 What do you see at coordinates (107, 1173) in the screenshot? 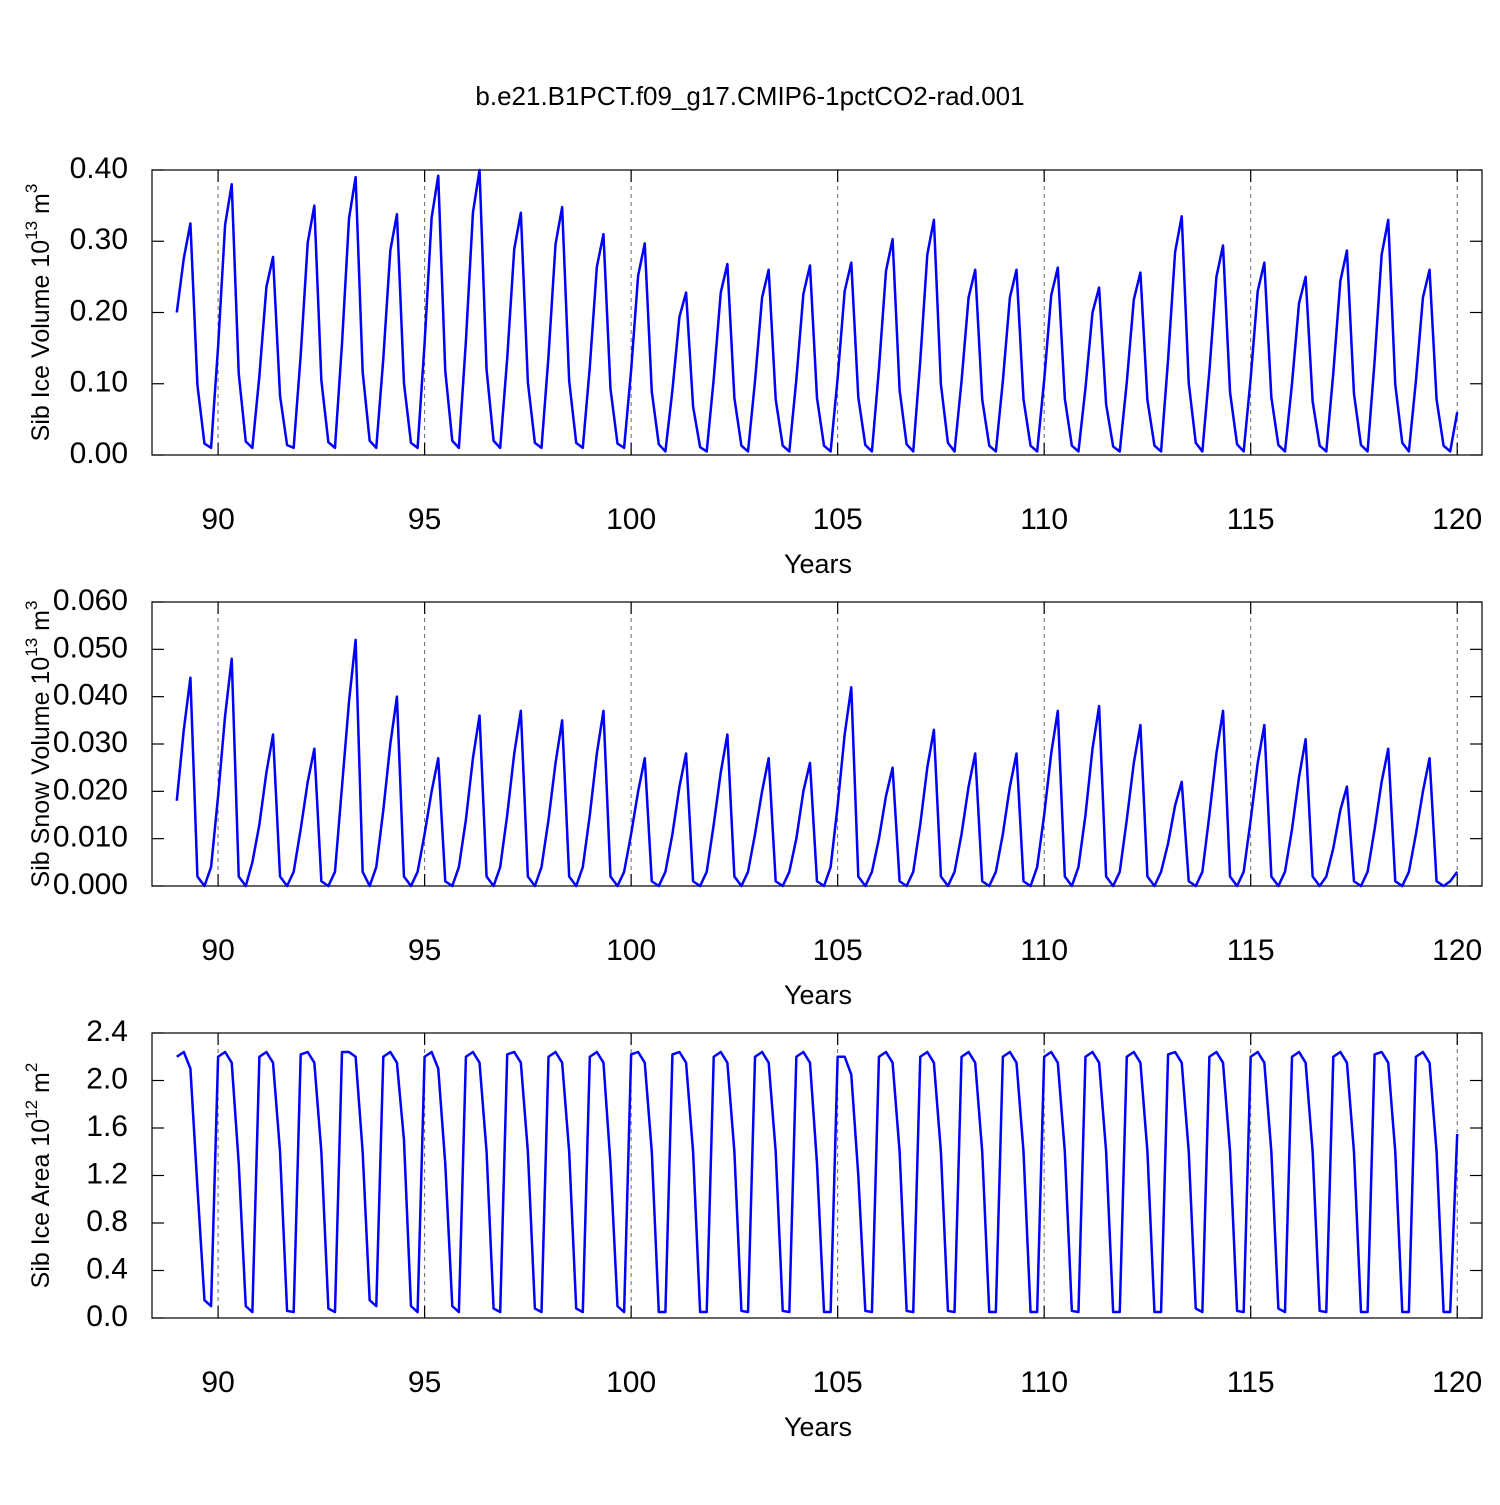
I see `y-tick-label: 1.2` at bounding box center [107, 1173].